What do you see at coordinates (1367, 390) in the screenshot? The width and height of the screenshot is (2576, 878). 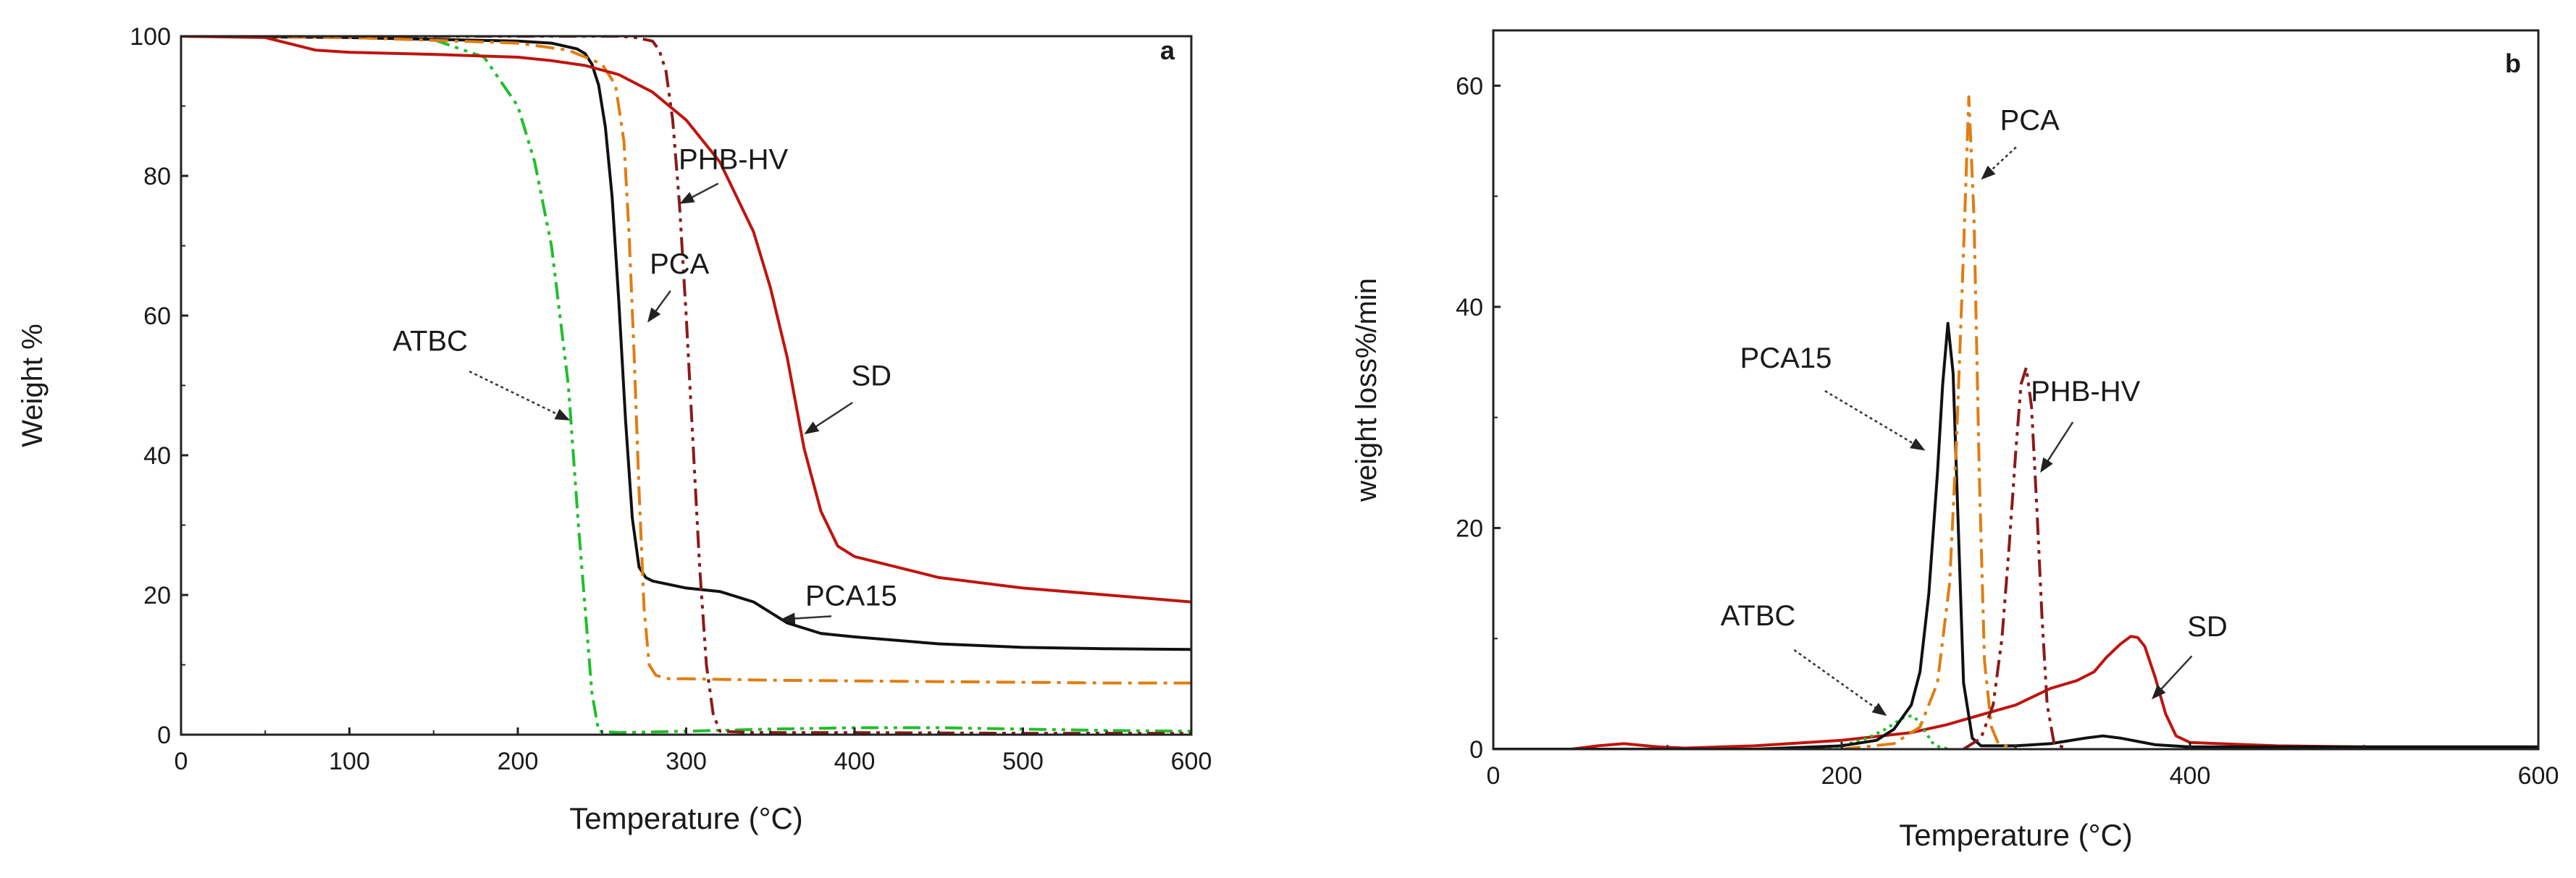 I see `y-axis-label: weight loss%/min` at bounding box center [1367, 390].